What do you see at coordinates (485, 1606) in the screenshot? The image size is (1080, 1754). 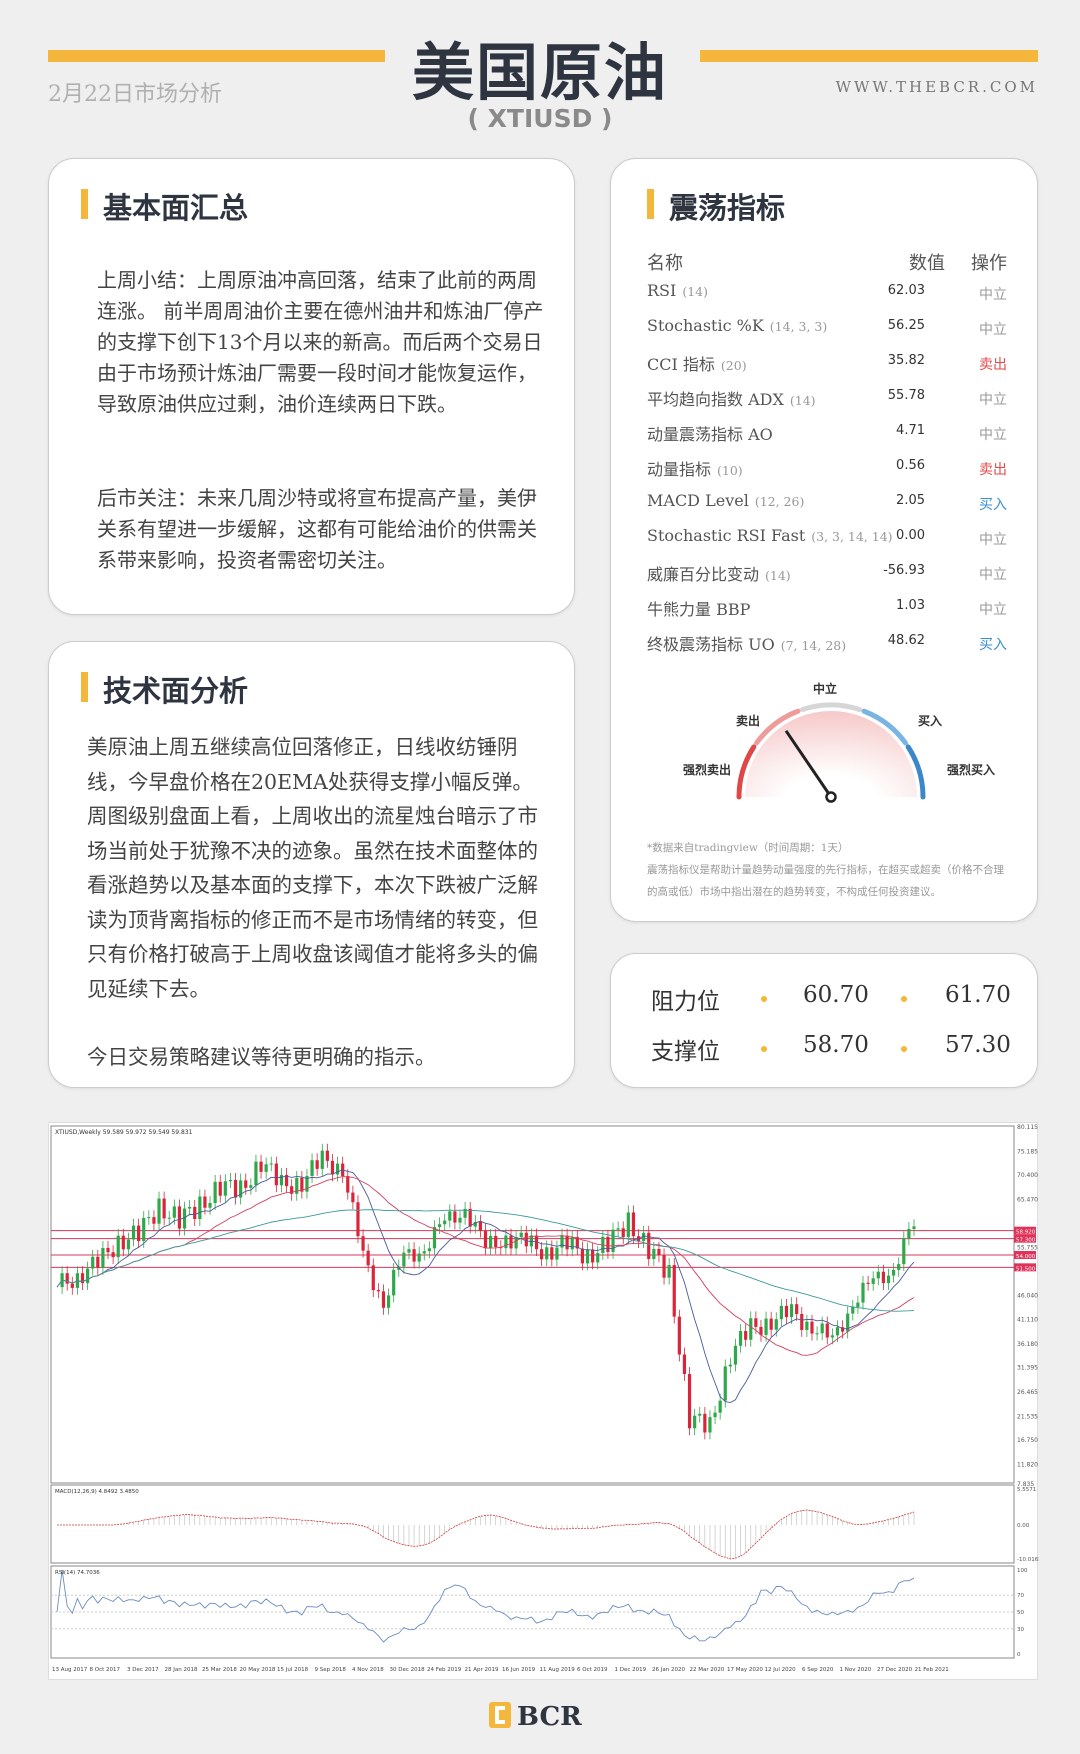 I see `rsi-line` at bounding box center [485, 1606].